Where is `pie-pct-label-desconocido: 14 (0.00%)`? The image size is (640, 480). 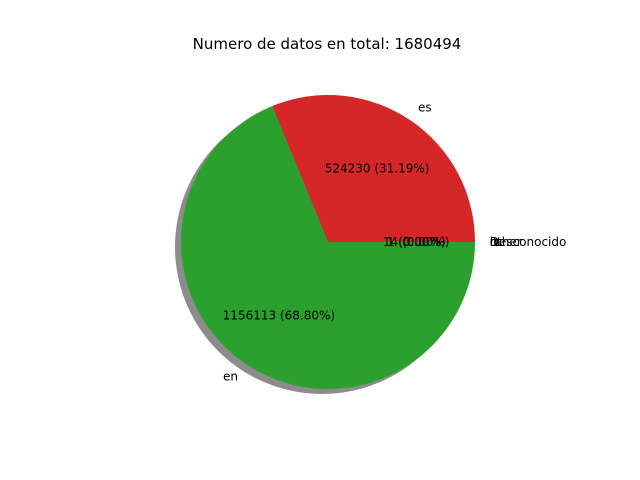
pie-pct-label-desconocido: 14 (0.00%) is located at coordinates (416, 242).